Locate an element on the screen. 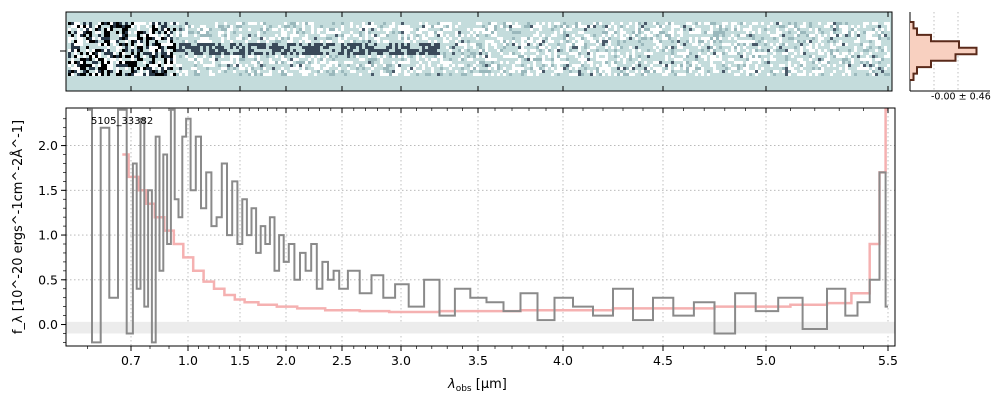 Image resolution: width=1000 pixels, height=400 pixels. x-tick-label: 0.7 is located at coordinates (131, 360).